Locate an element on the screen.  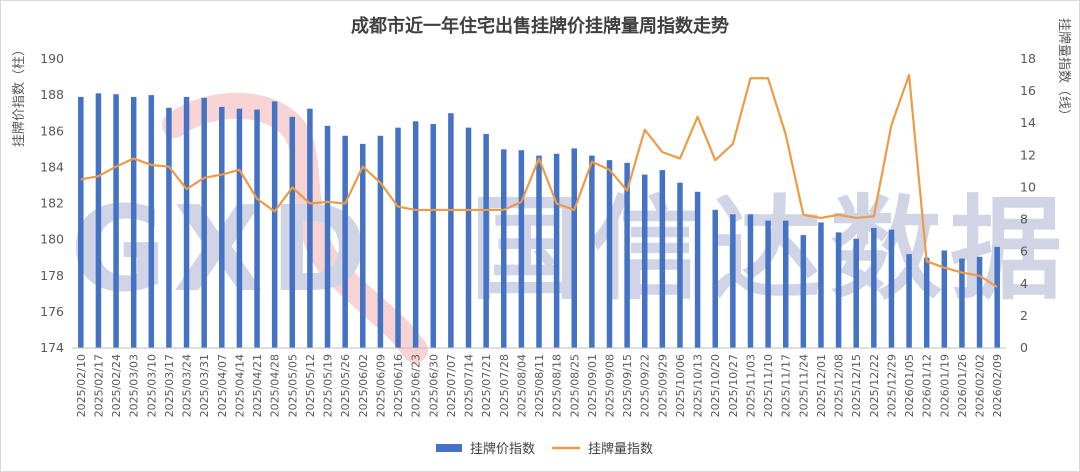
left-tick-label: 174 is located at coordinates (52, 347).